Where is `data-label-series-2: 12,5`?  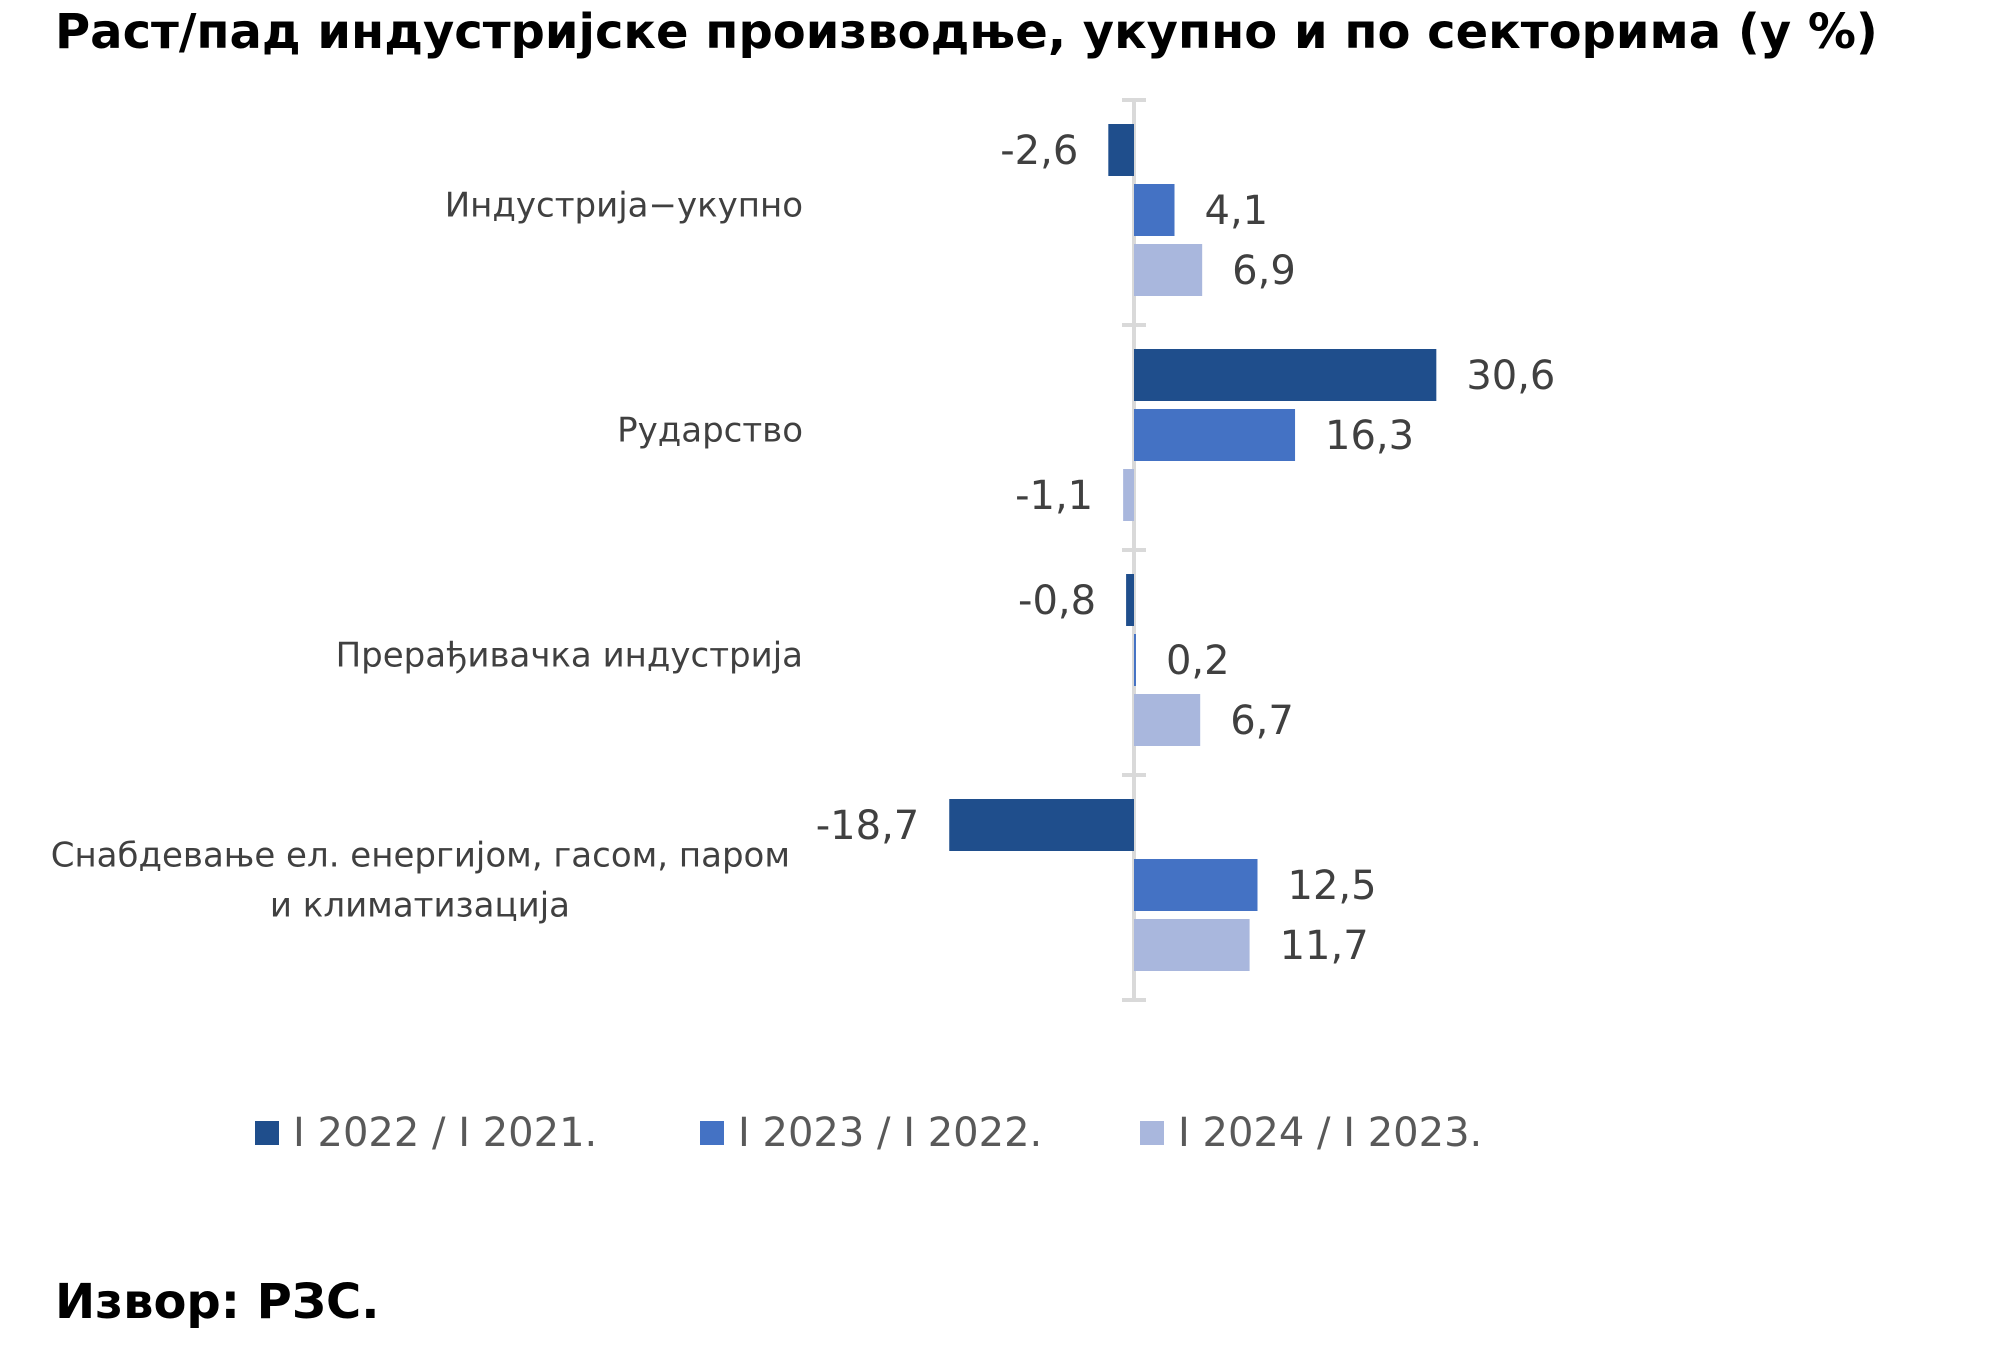
data-label-series-2: 12,5 is located at coordinates (1332, 886).